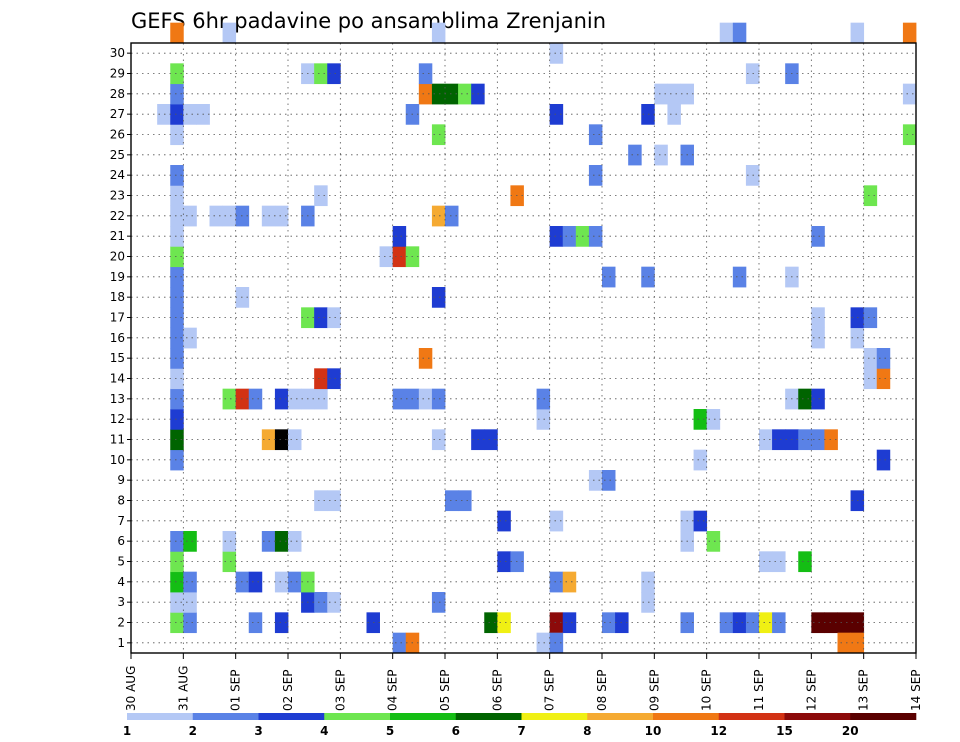 Image resolution: width=960 pixels, height=742 pixels. I want to click on x-tick-label: 08 SEP, so click(602, 690).